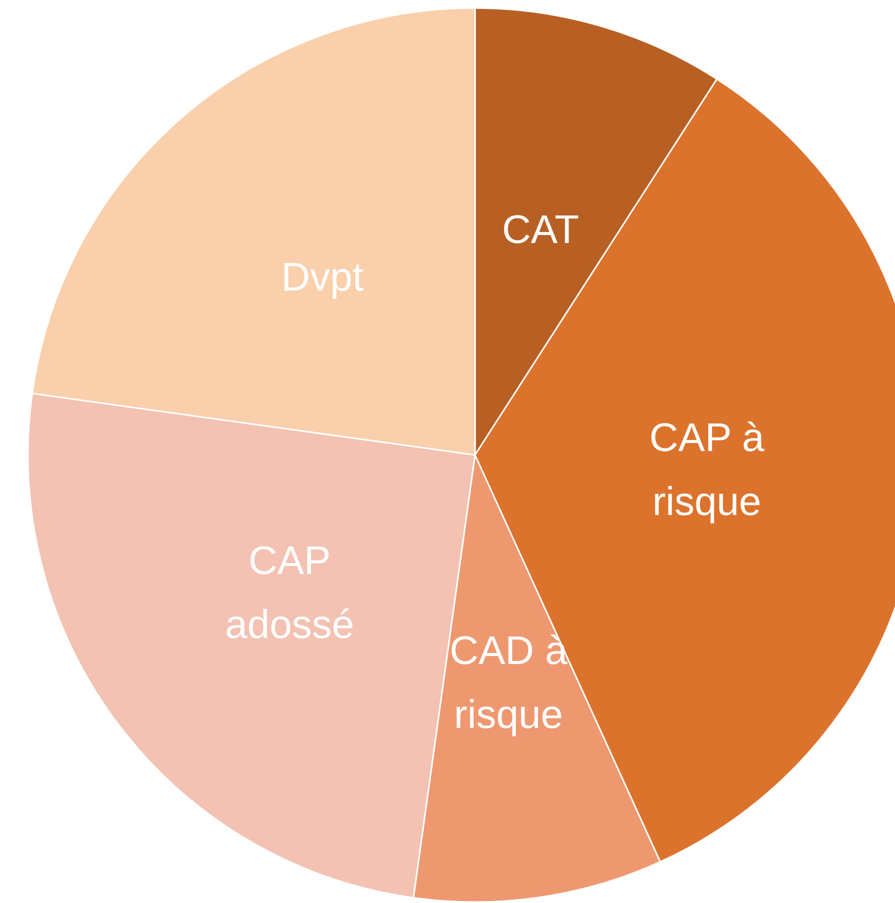 The image size is (895, 903). I want to click on slice-label: CAD à risque, so click(509, 682).